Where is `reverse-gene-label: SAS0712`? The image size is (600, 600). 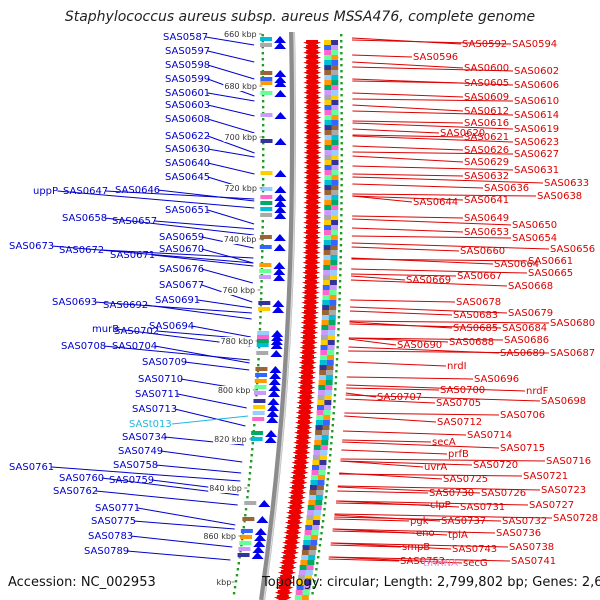 reverse-gene-label: SAS0712 is located at coordinates (459, 422).